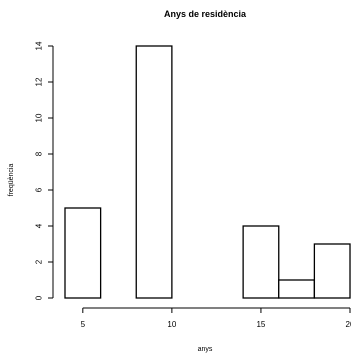 The image size is (351, 354). Describe the element at coordinates (171, 324) in the screenshot. I see `x-tick-label-10: 10` at that location.